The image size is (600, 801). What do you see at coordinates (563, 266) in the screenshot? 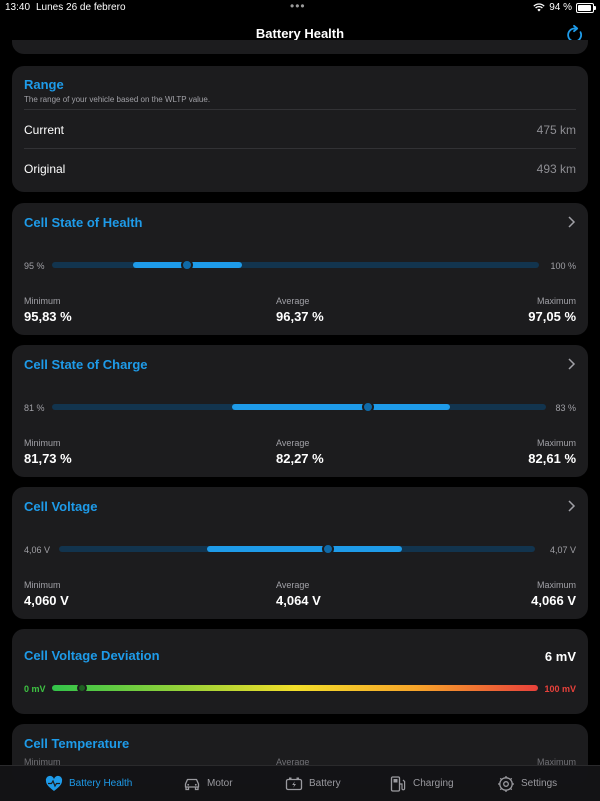
I see `scale-max-label: 100 %` at bounding box center [563, 266].